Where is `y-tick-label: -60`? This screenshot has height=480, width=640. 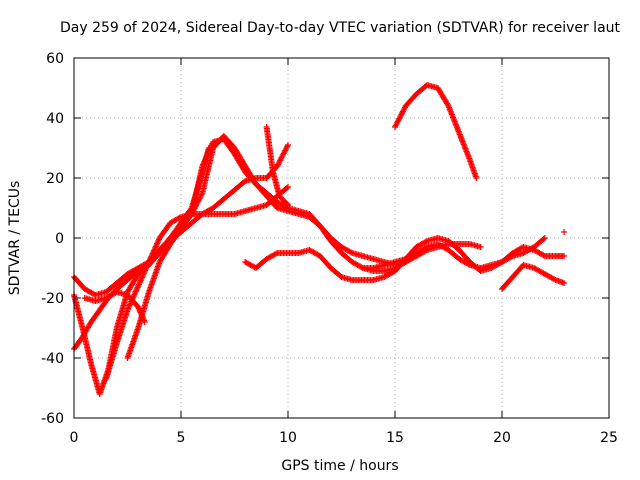
y-tick-label: -60 is located at coordinates (52, 419).